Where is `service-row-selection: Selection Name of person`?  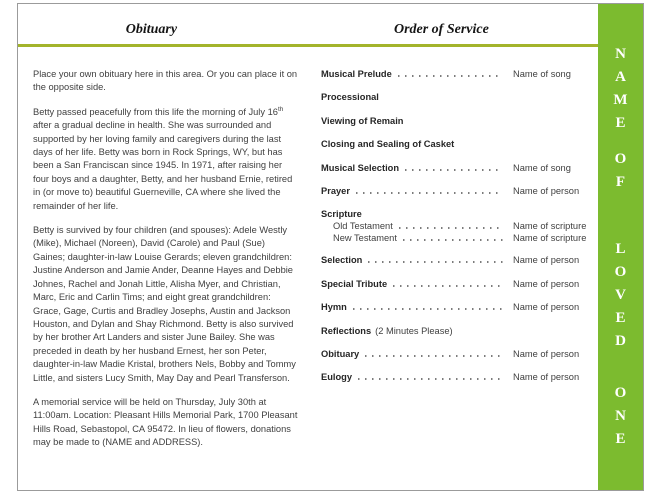
service-row-selection: Selection Name of person is located at coordinates (460, 260).